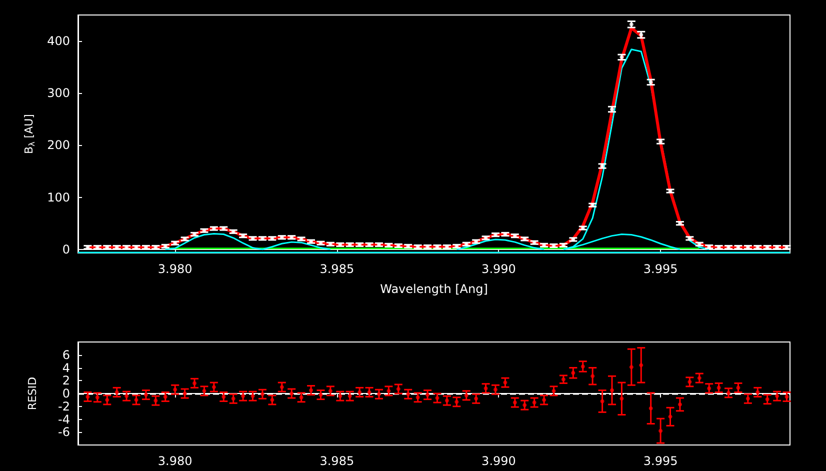  Describe the element at coordinates (58, 93) in the screenshot. I see `y-tick-label: 300` at that location.